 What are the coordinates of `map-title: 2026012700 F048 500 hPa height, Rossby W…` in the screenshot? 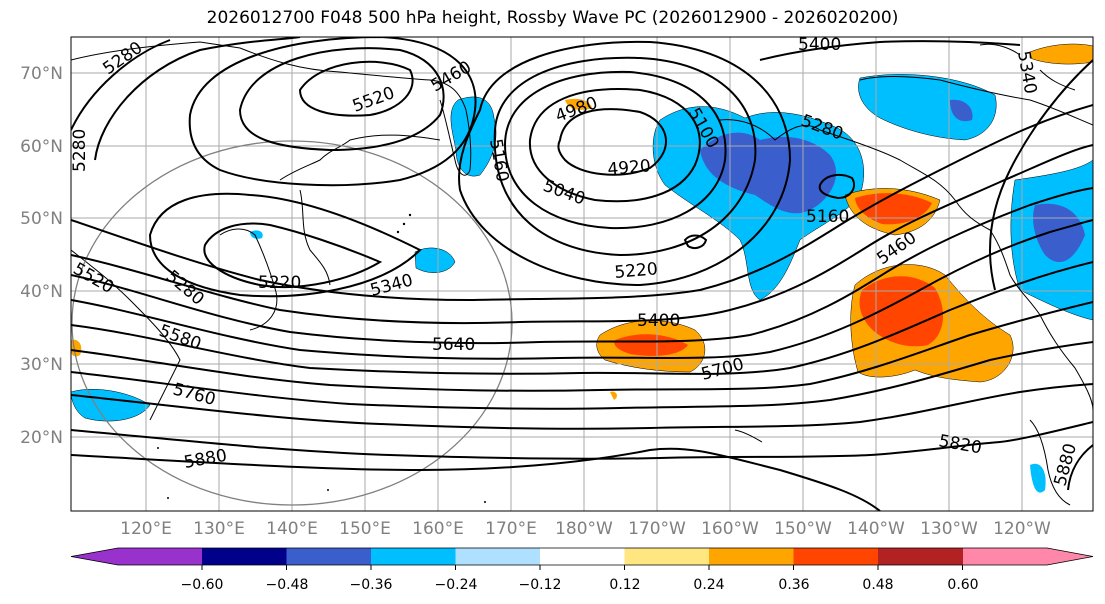 It's located at (552, 18).